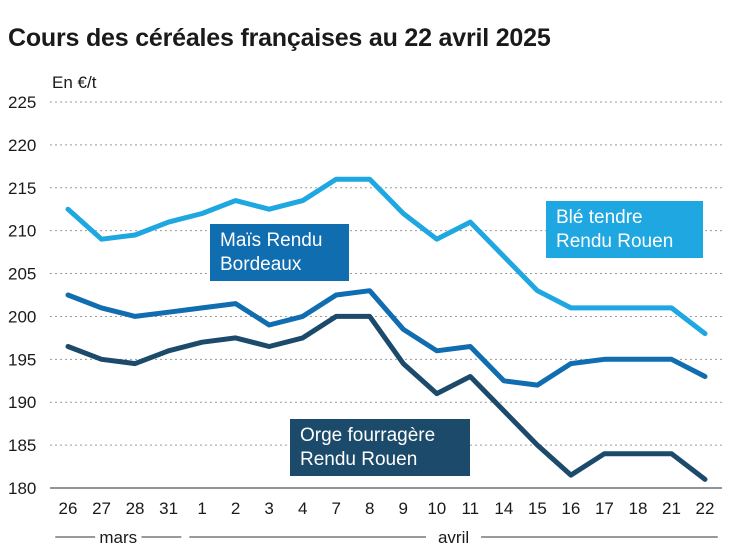 The height and width of the screenshot is (558, 747). Describe the element at coordinates (22, 316) in the screenshot. I see `y-tick-label: 200` at that location.